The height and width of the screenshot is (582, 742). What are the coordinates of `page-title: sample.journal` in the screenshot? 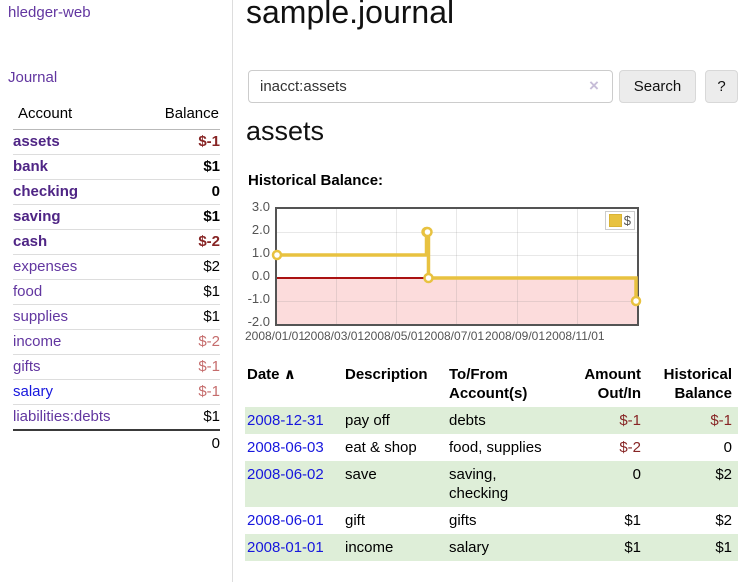 It's located at (350, 15).